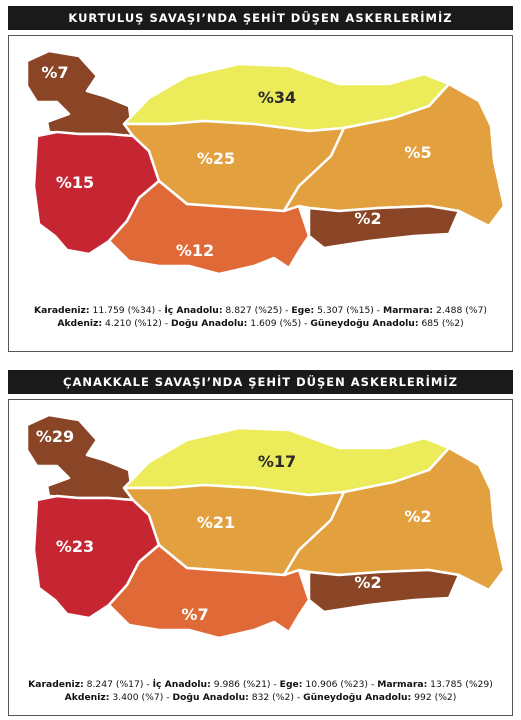  Describe the element at coordinates (277, 461) in the screenshot. I see `region-label-karadeniz: %17` at that location.